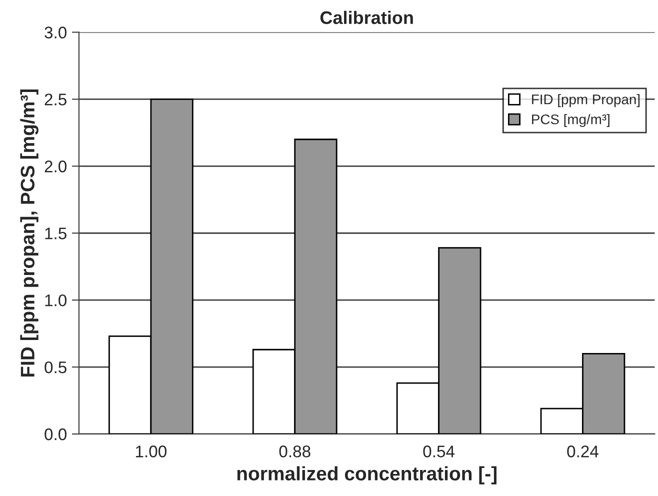 The image size is (658, 496). I want to click on y-axis-title: FID [ppm propan], PCS [mg/m³], so click(29, 233).